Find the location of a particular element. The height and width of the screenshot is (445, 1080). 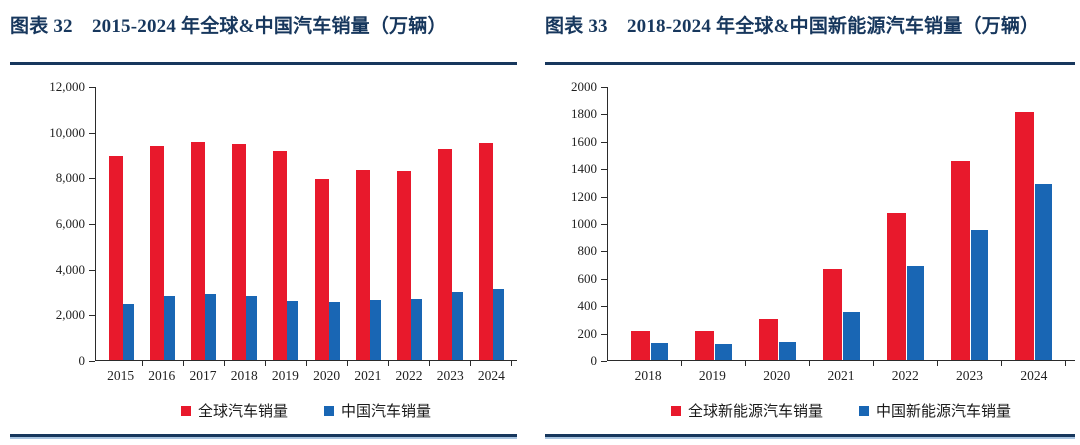

legend-swatch-global-nev is located at coordinates (675, 410).